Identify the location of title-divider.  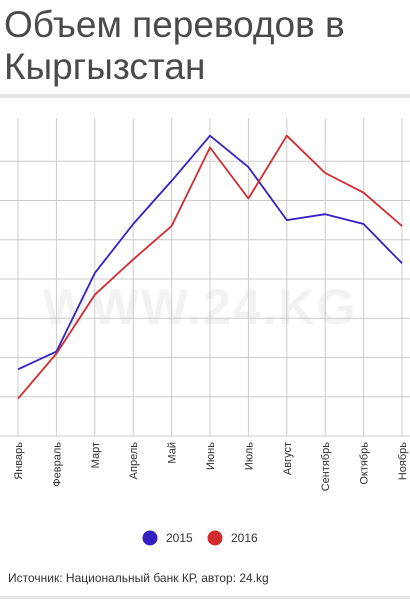
(205, 96).